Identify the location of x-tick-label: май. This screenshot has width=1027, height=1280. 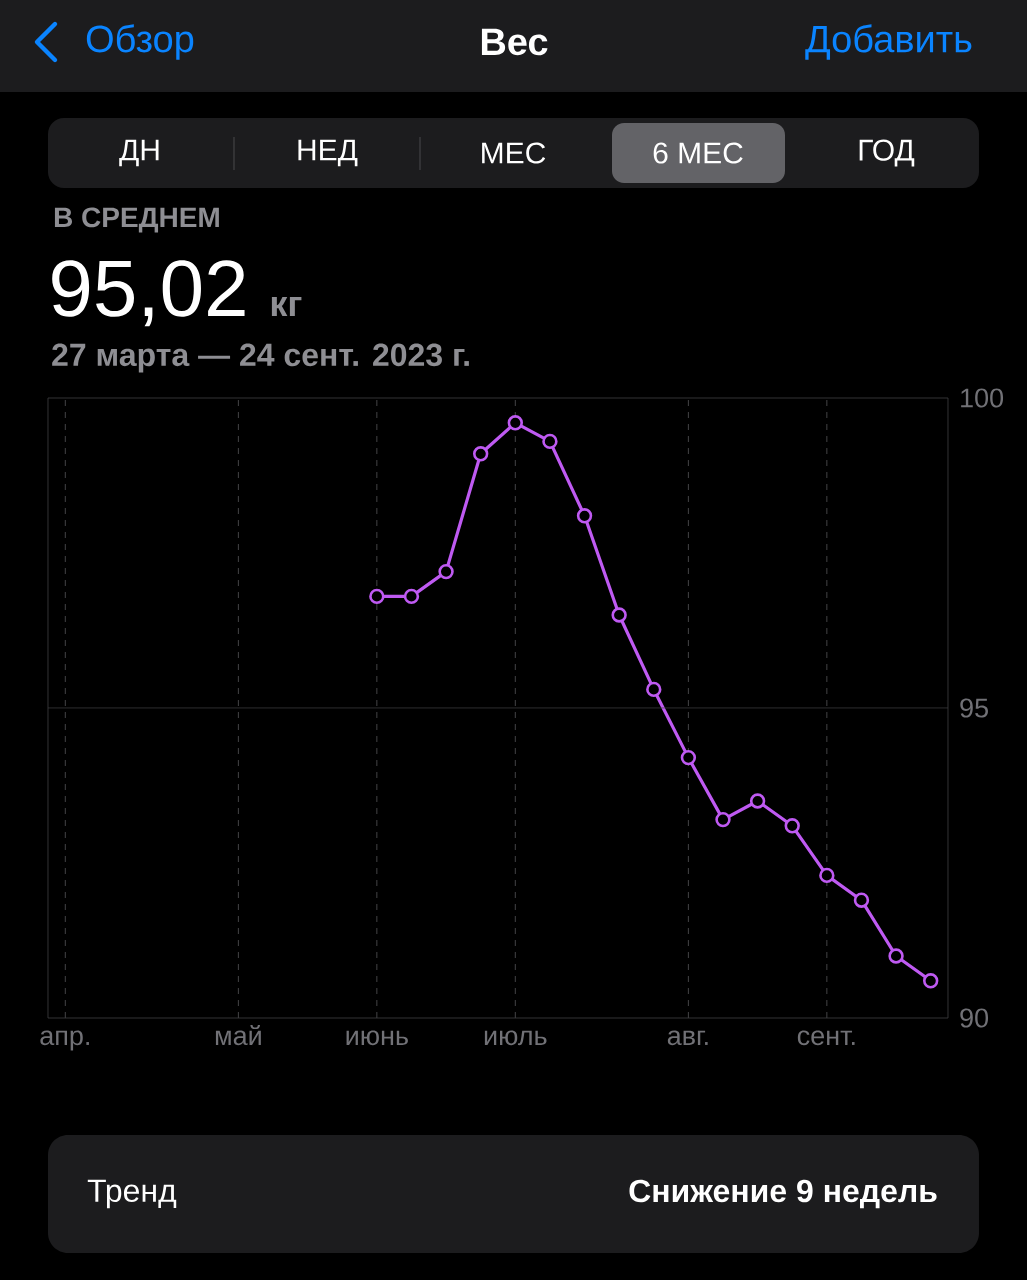
(238, 1035).